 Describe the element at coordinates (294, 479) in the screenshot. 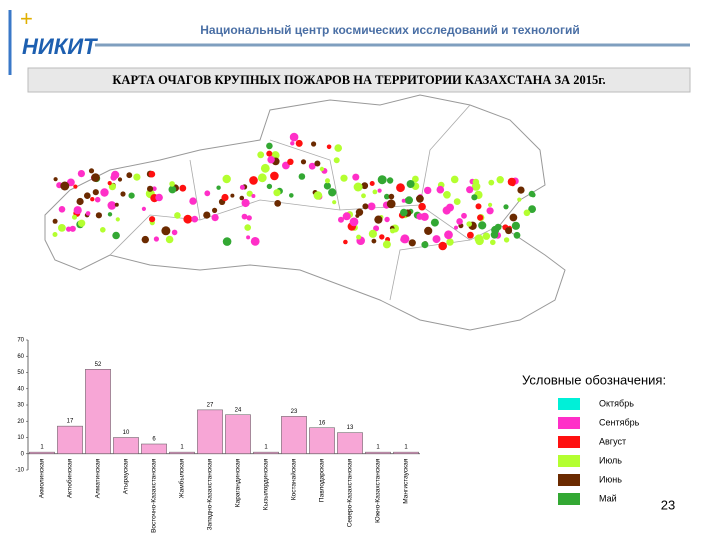

I see `x-tick-label: Костанайская` at that location.